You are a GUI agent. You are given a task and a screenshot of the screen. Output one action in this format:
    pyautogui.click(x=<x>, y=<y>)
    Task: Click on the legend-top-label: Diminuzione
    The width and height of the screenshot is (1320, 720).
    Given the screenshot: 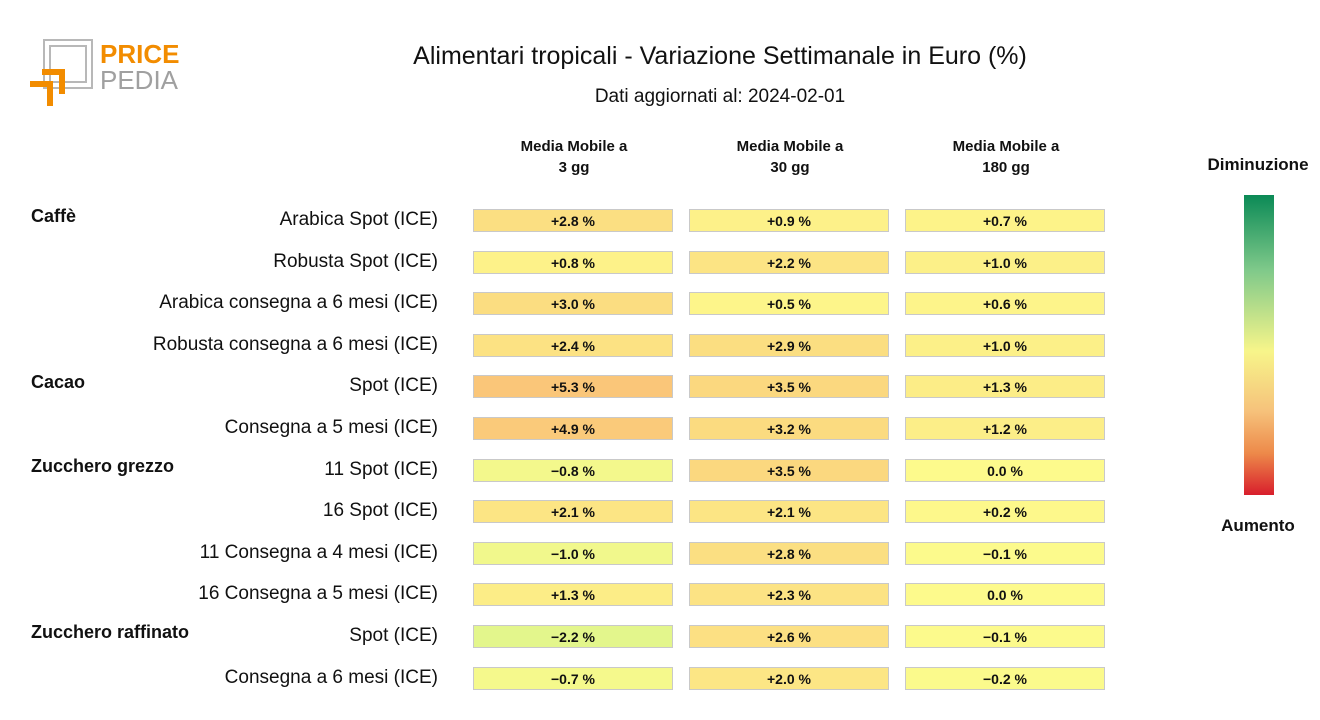 What is the action you would take?
    pyautogui.click(x=1258, y=164)
    